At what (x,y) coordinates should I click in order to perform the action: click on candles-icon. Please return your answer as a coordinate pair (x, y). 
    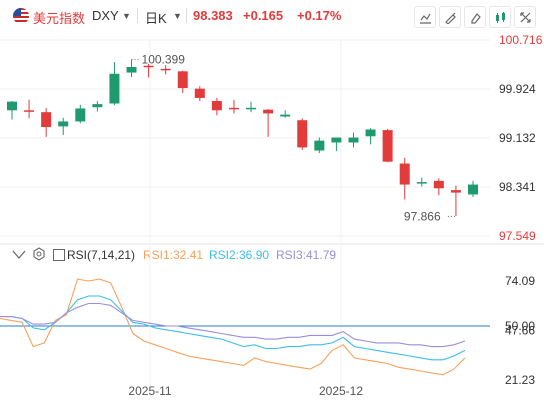
    Looking at the image, I should click on (500, 17).